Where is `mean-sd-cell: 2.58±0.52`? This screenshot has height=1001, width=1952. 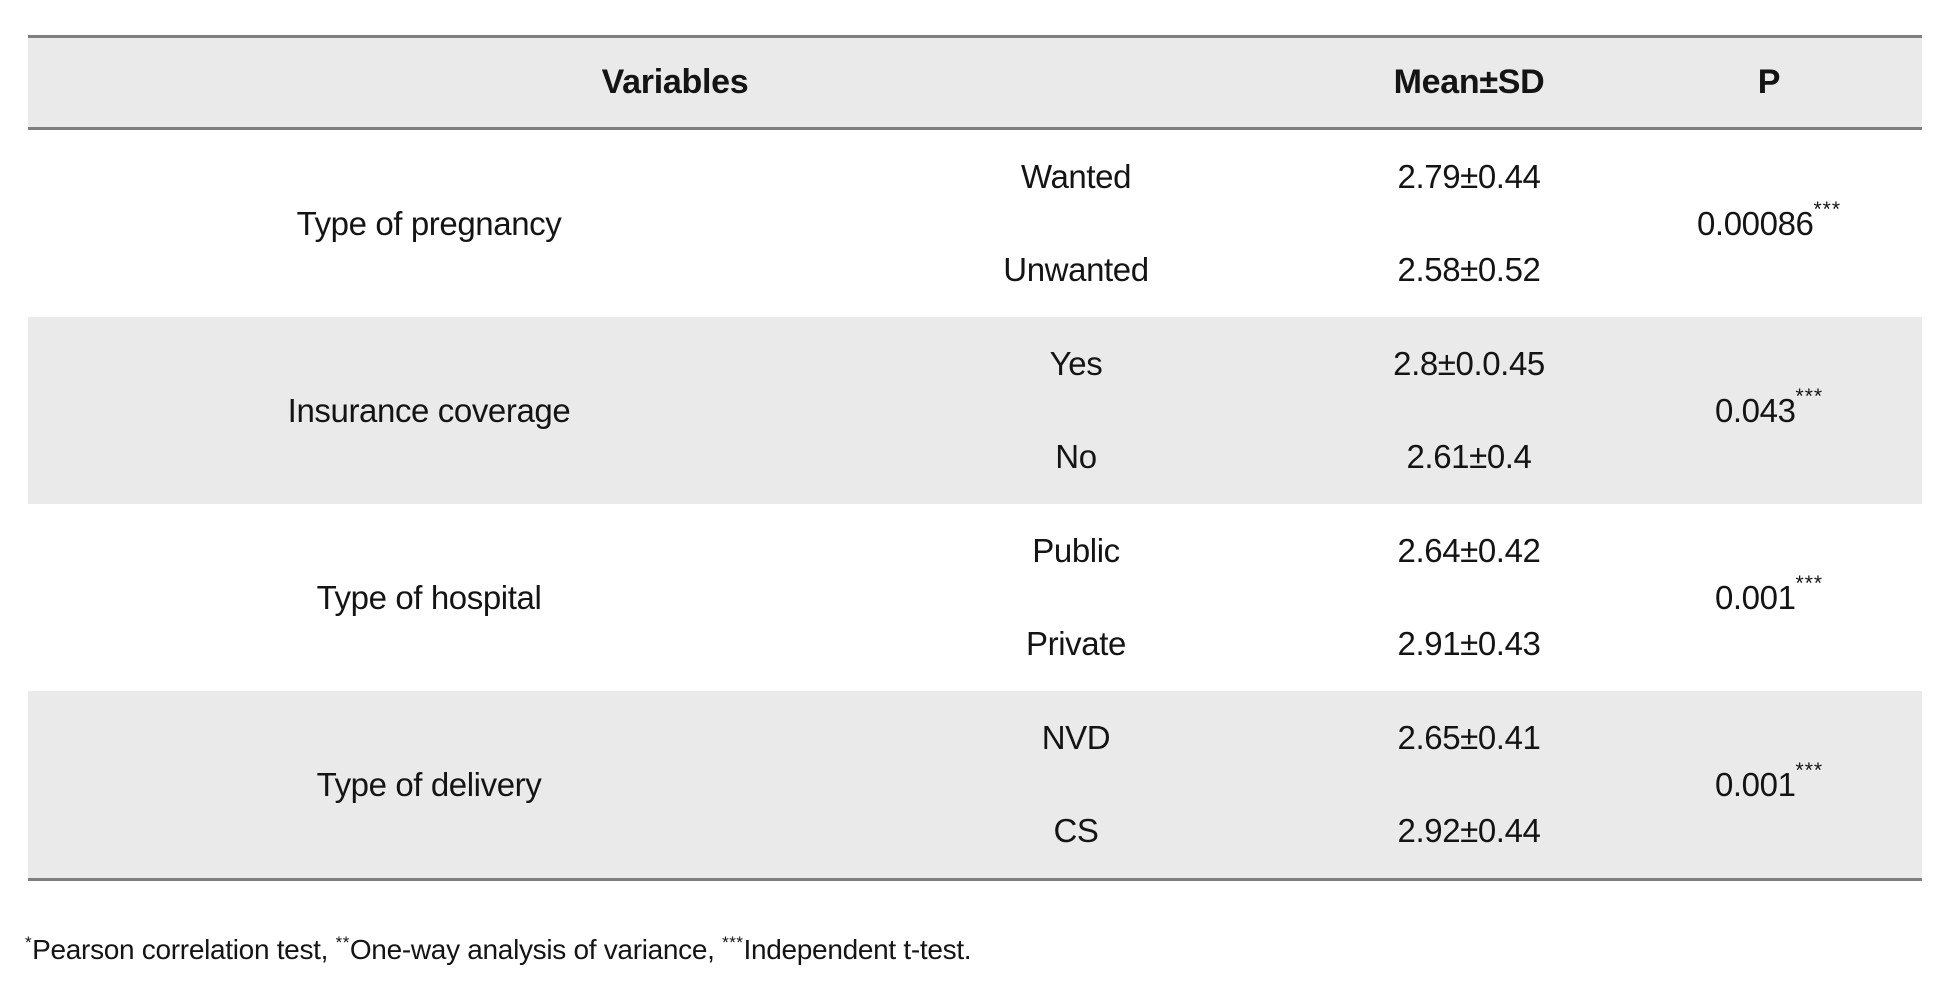
mean-sd-cell: 2.58±0.52 is located at coordinates (1469, 270).